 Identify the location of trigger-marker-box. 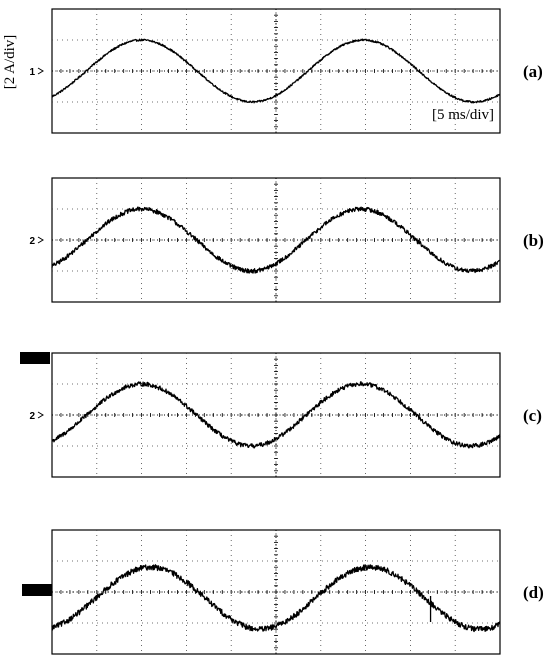
(35, 358).